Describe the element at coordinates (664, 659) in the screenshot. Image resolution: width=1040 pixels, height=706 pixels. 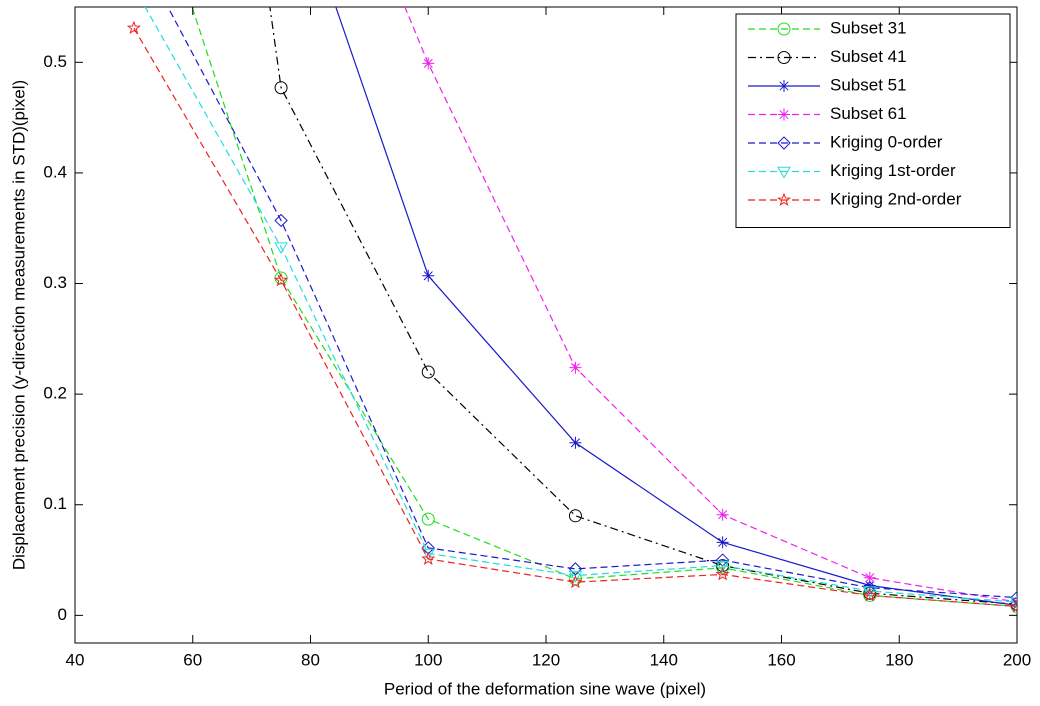
I see `x-tick-label: 140` at that location.